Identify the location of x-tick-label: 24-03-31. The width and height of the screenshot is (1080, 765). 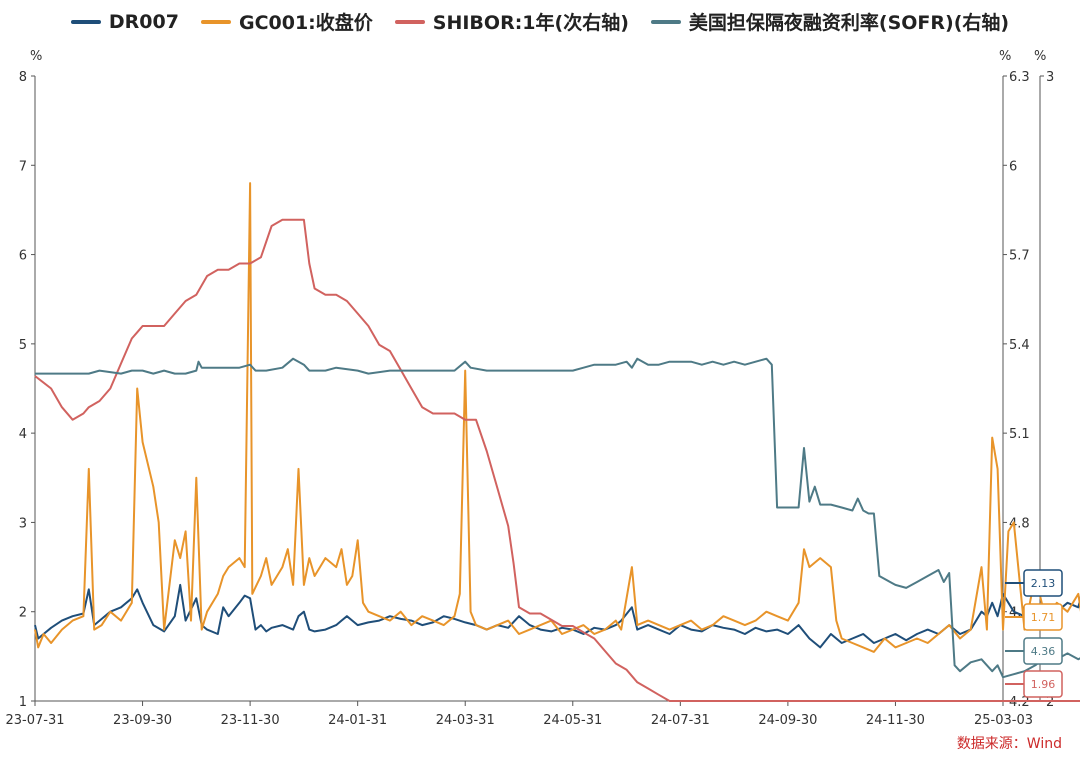
(465, 720).